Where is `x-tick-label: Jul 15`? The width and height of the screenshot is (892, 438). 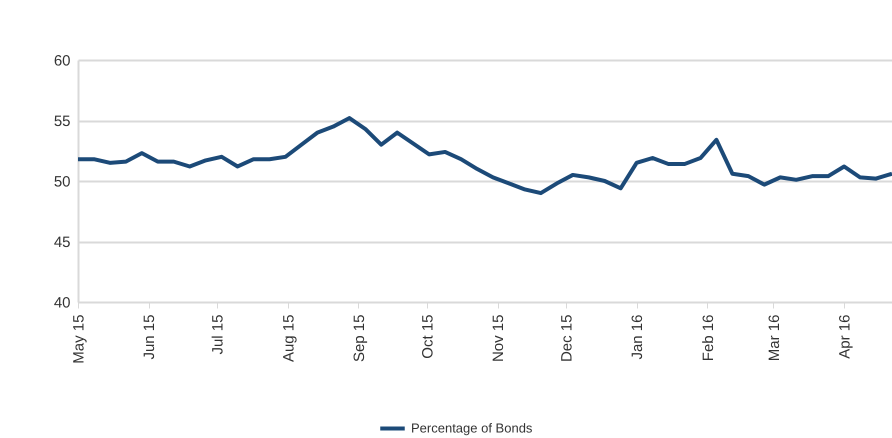
x-tick-label: Jul 15 is located at coordinates (218, 334).